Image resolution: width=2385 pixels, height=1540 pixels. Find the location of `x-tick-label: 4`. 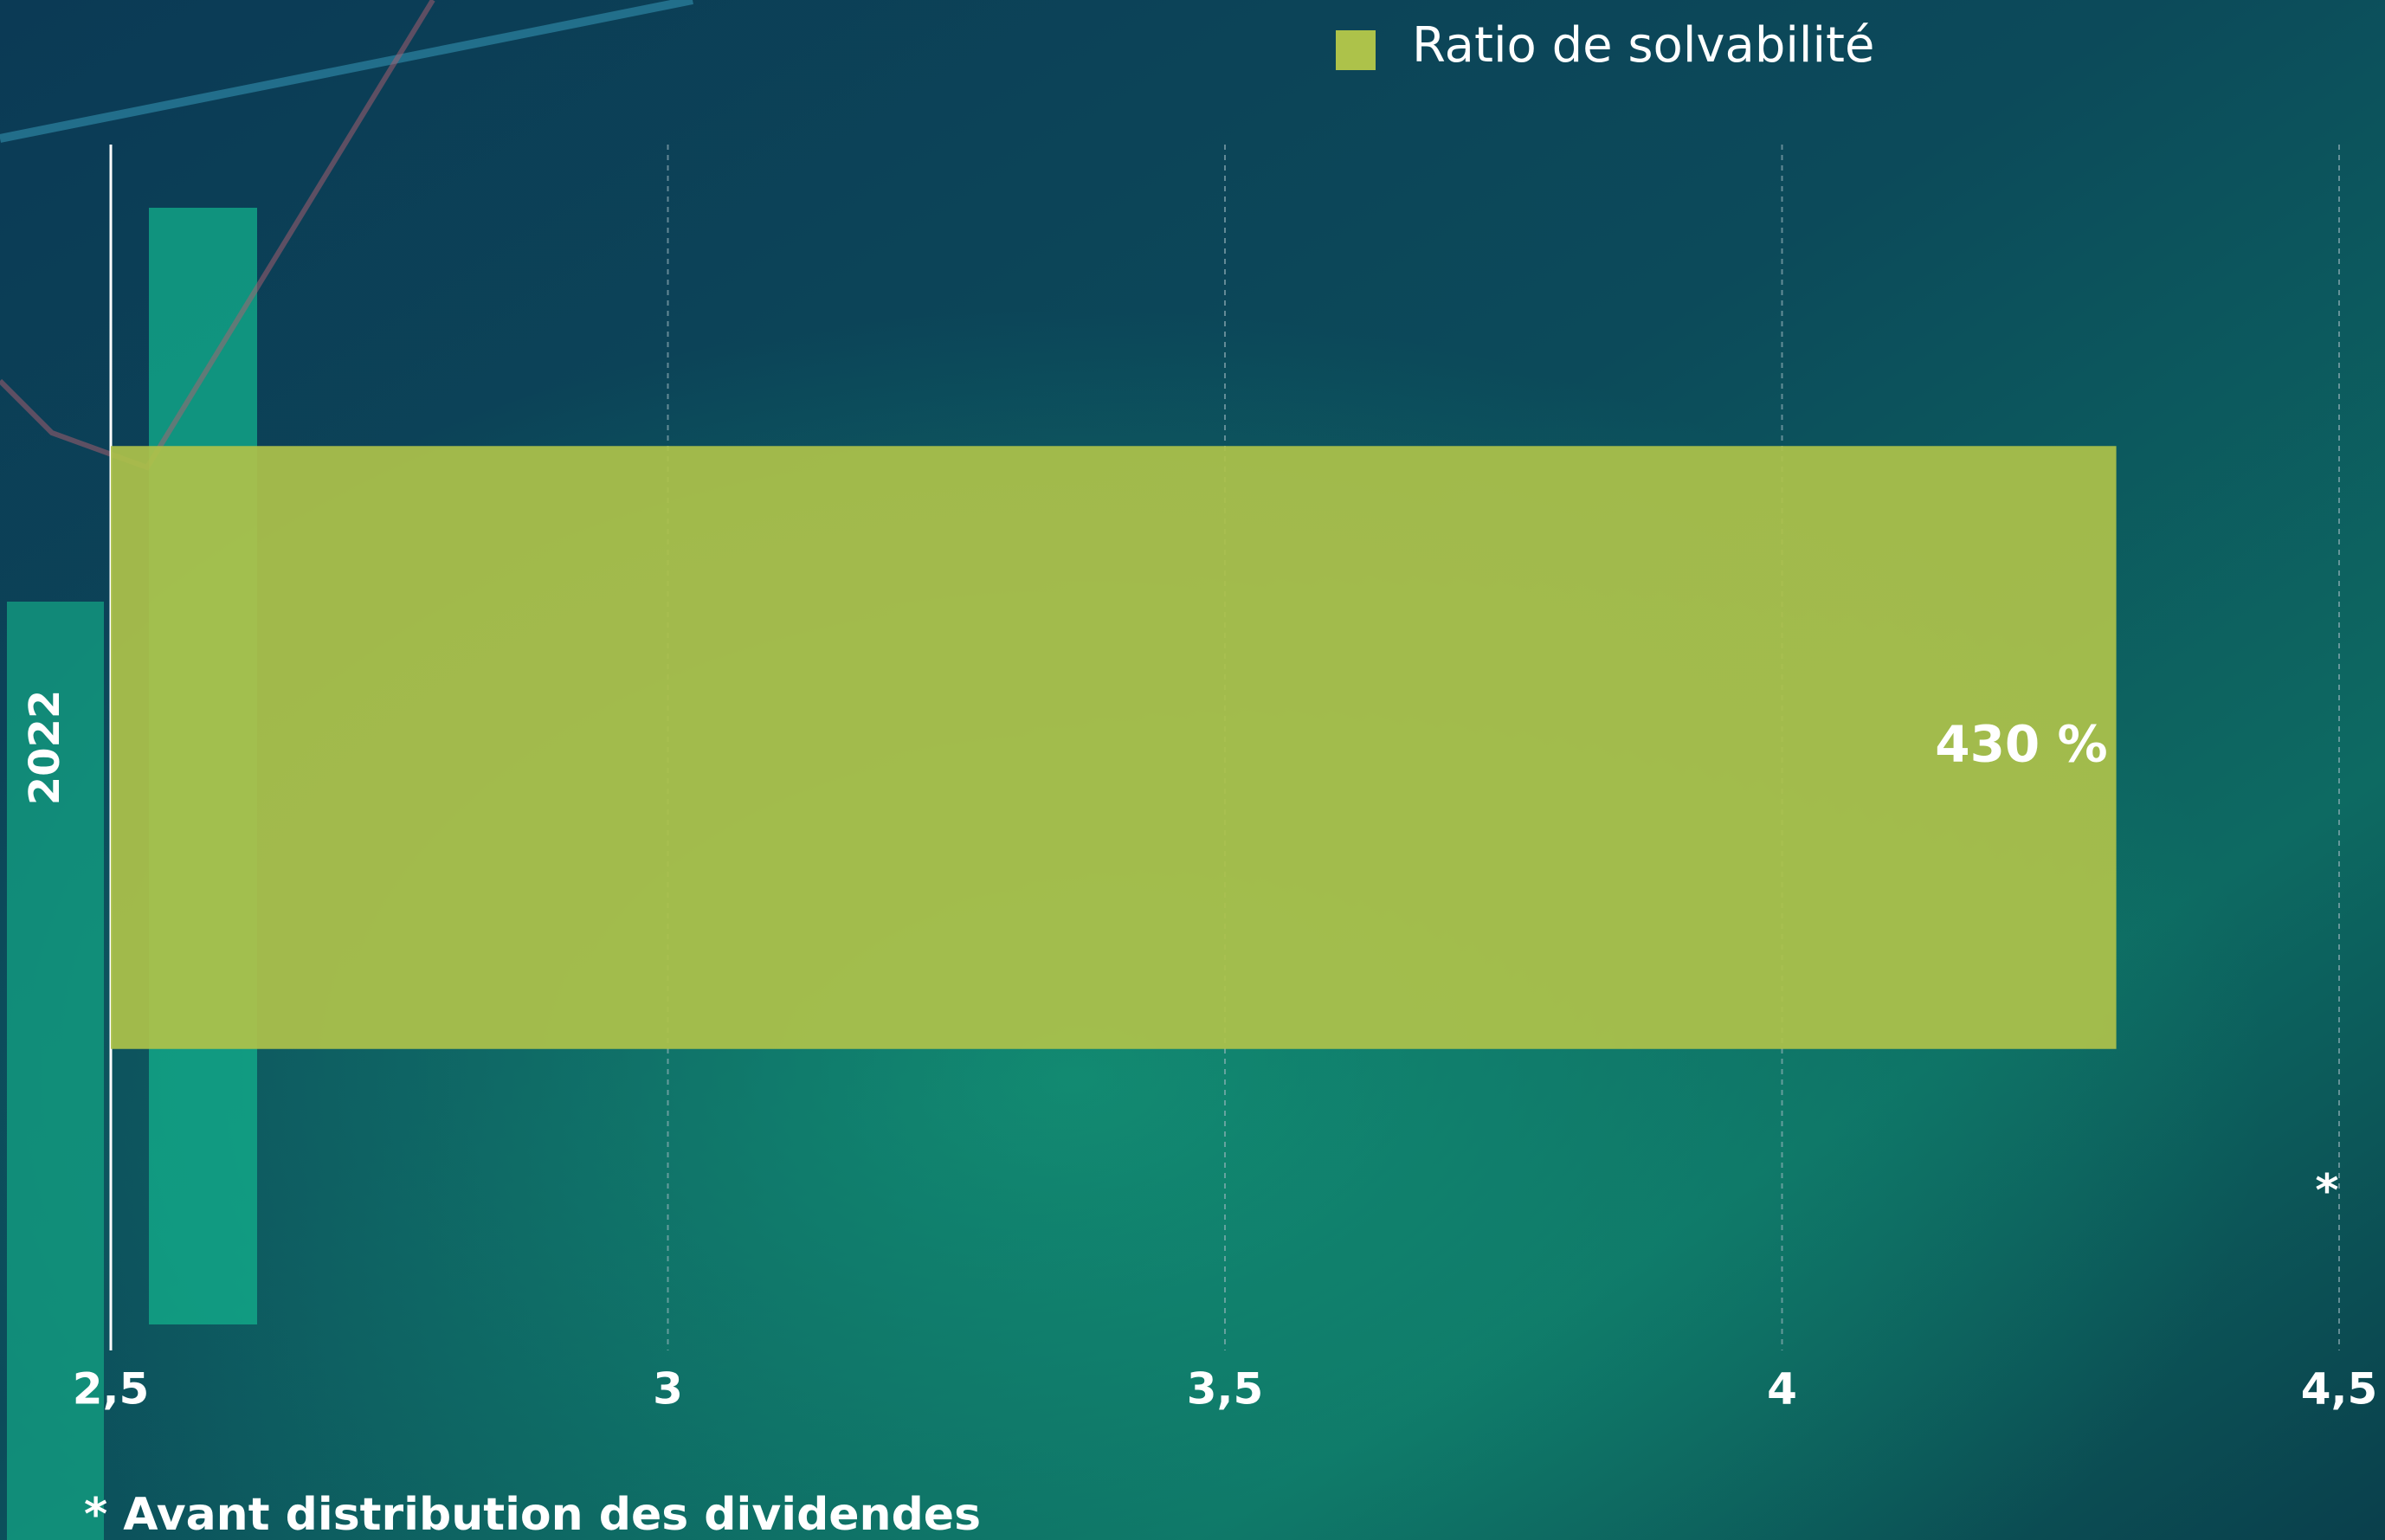

x-tick-label: 4 is located at coordinates (1782, 1389).